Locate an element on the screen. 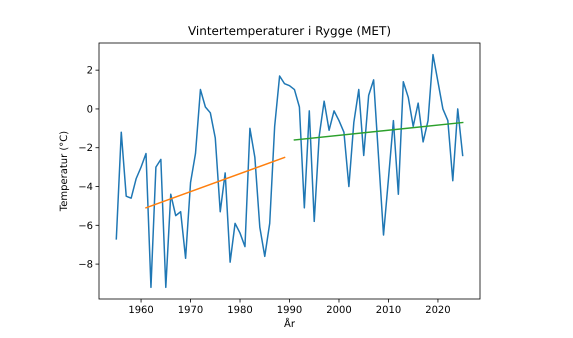 Image resolution: width=573 pixels, height=338 pixels. x-tick-label: 1980 is located at coordinates (240, 310).